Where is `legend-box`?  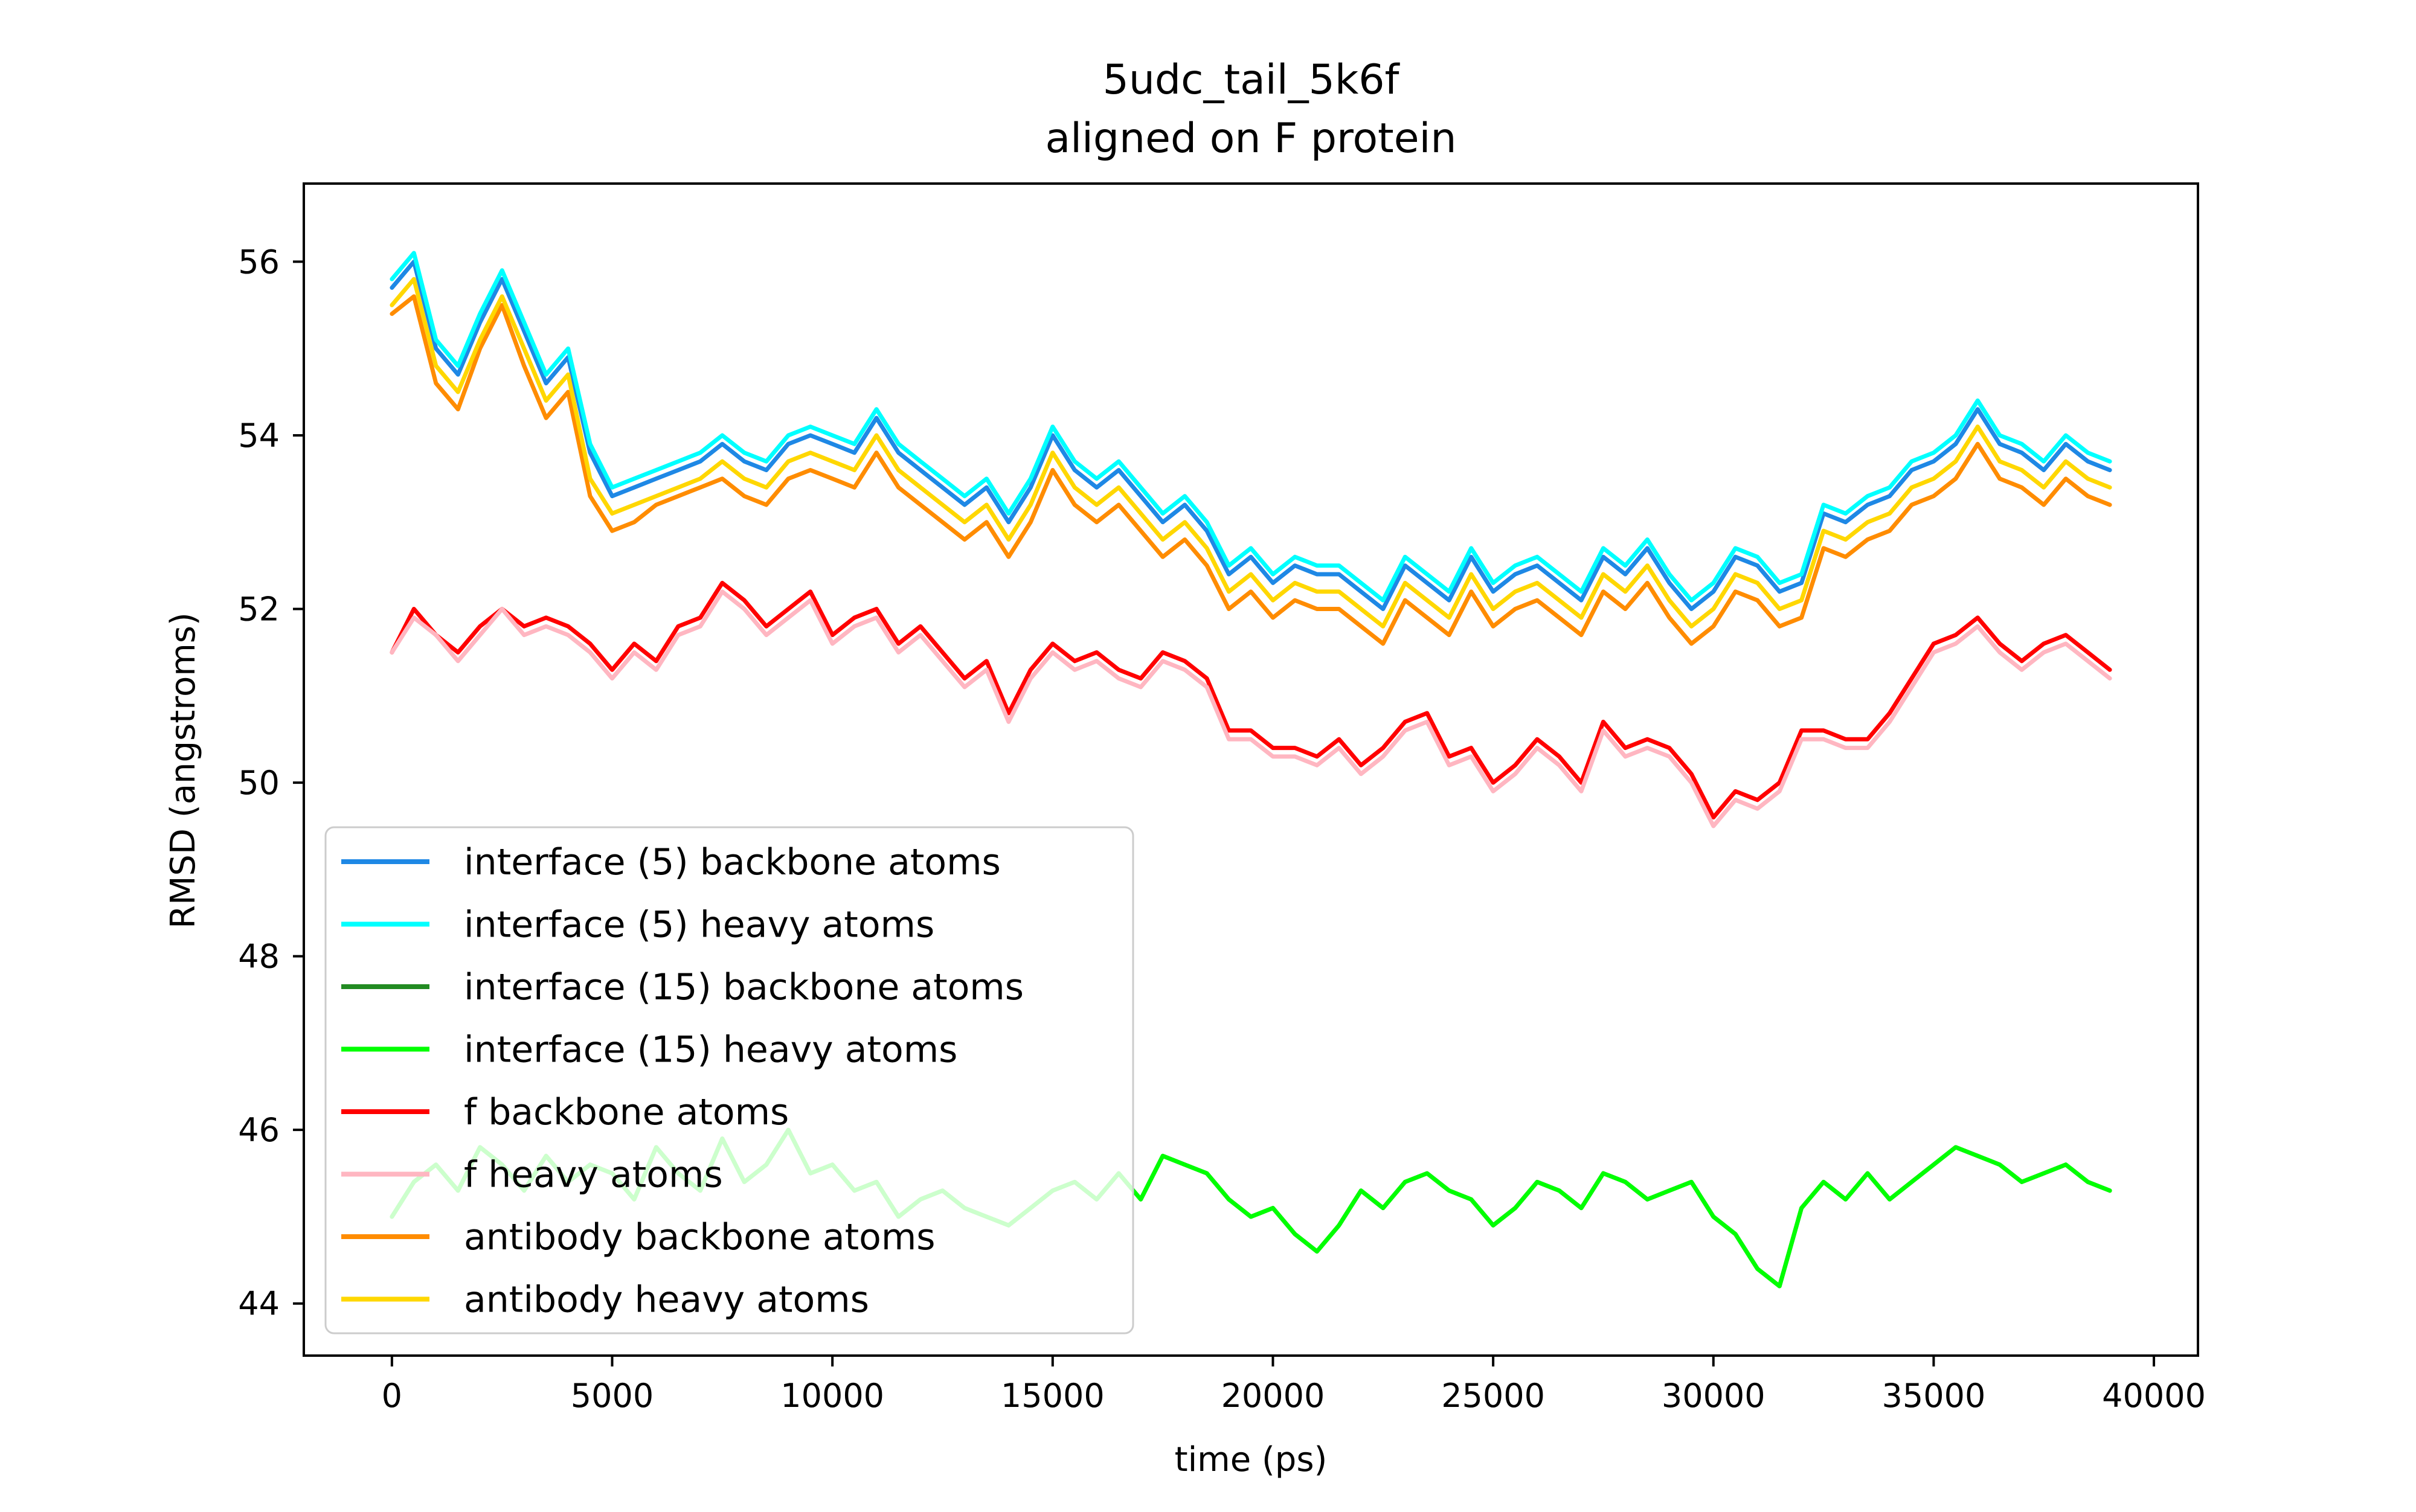 legend-box is located at coordinates (729, 1080).